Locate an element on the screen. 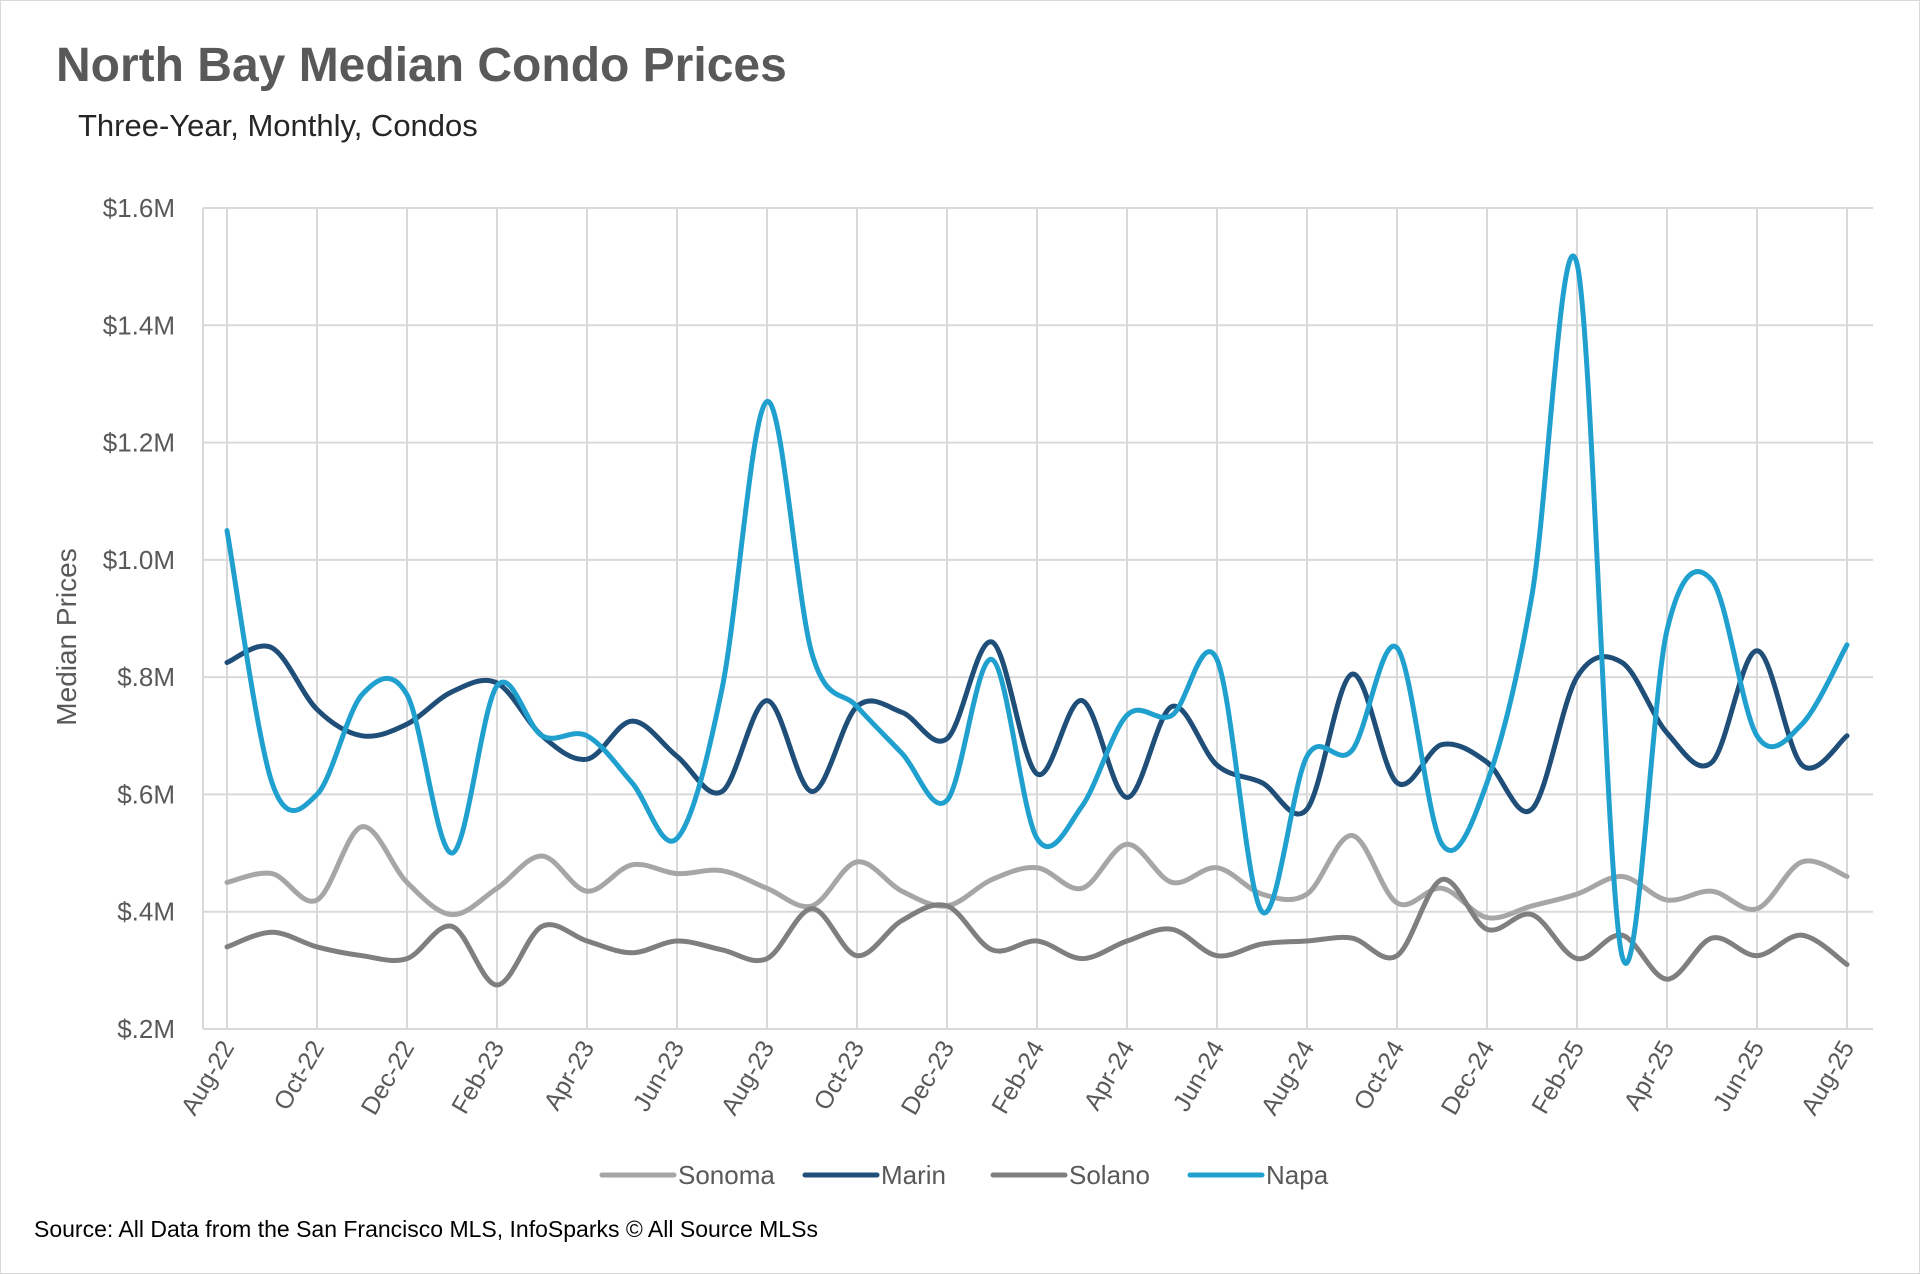  y-axis-title: Median Prices is located at coordinates (66, 636).